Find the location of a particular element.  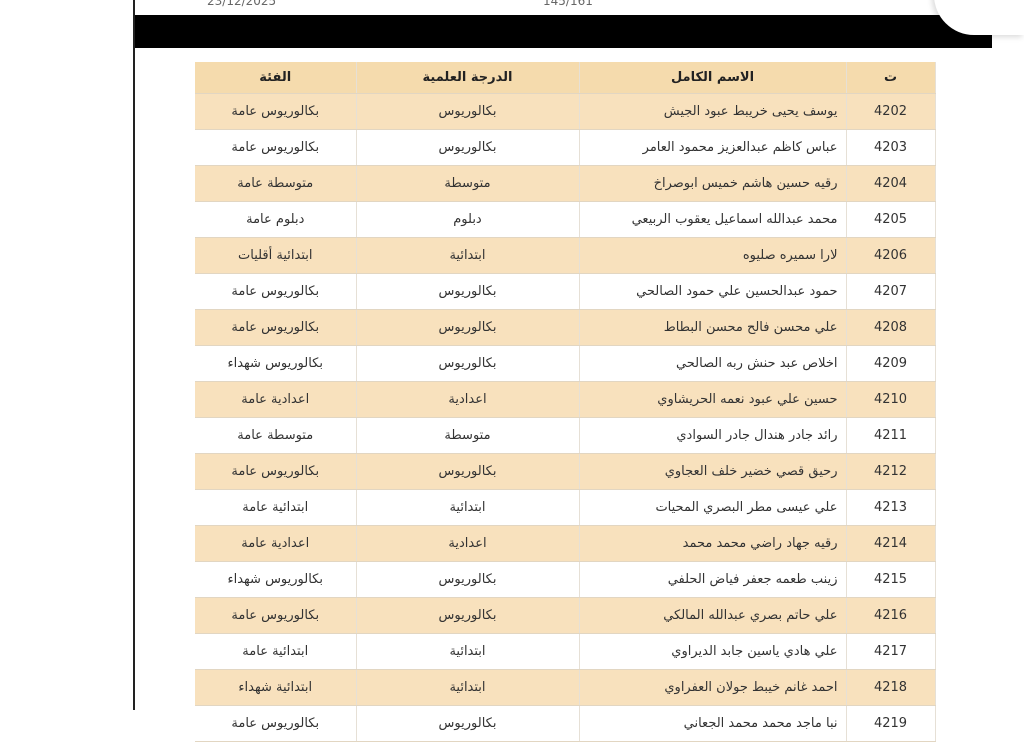

cell-name: رحيق قصي خضير خلف العجاوي is located at coordinates (713, 471).